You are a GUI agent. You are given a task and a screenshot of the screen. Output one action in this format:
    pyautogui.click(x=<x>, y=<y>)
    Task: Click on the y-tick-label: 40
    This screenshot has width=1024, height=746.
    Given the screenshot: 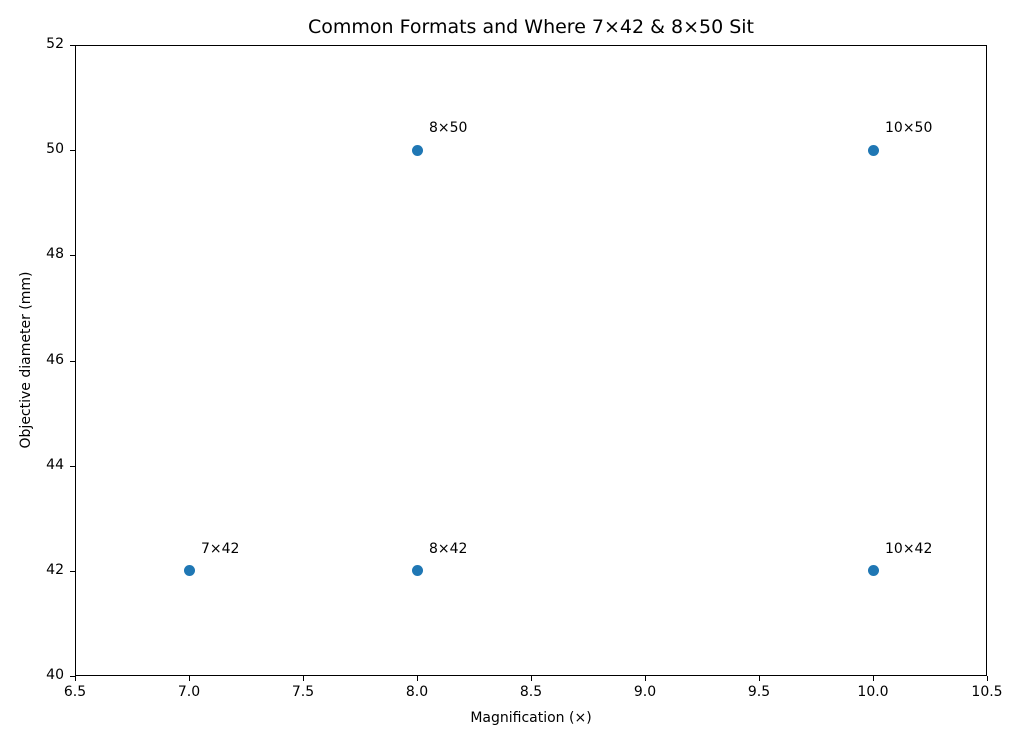 What is the action you would take?
    pyautogui.click(x=55, y=675)
    